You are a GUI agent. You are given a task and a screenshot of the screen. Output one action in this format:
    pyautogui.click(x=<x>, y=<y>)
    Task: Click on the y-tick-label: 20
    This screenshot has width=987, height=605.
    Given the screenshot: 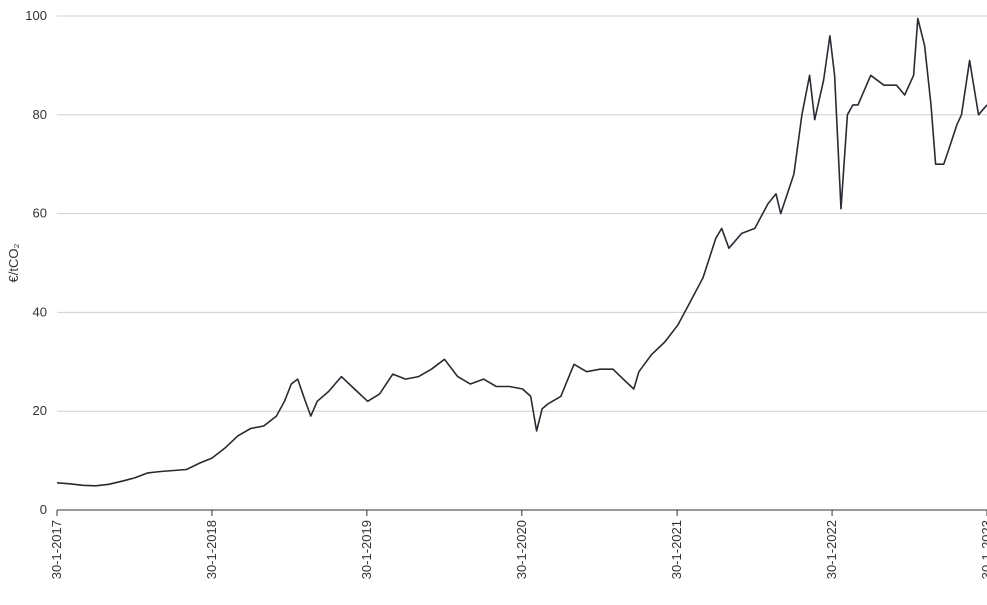 What is the action you would take?
    pyautogui.click(x=40, y=410)
    